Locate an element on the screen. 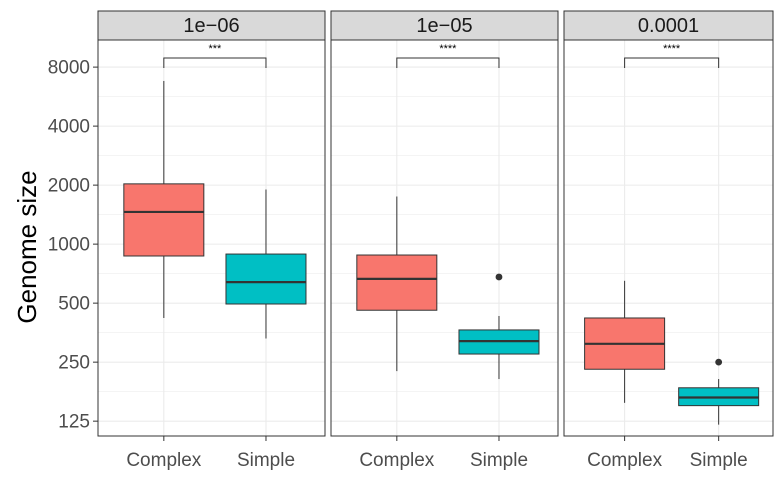  y-tick-label: 250 is located at coordinates (74, 363).